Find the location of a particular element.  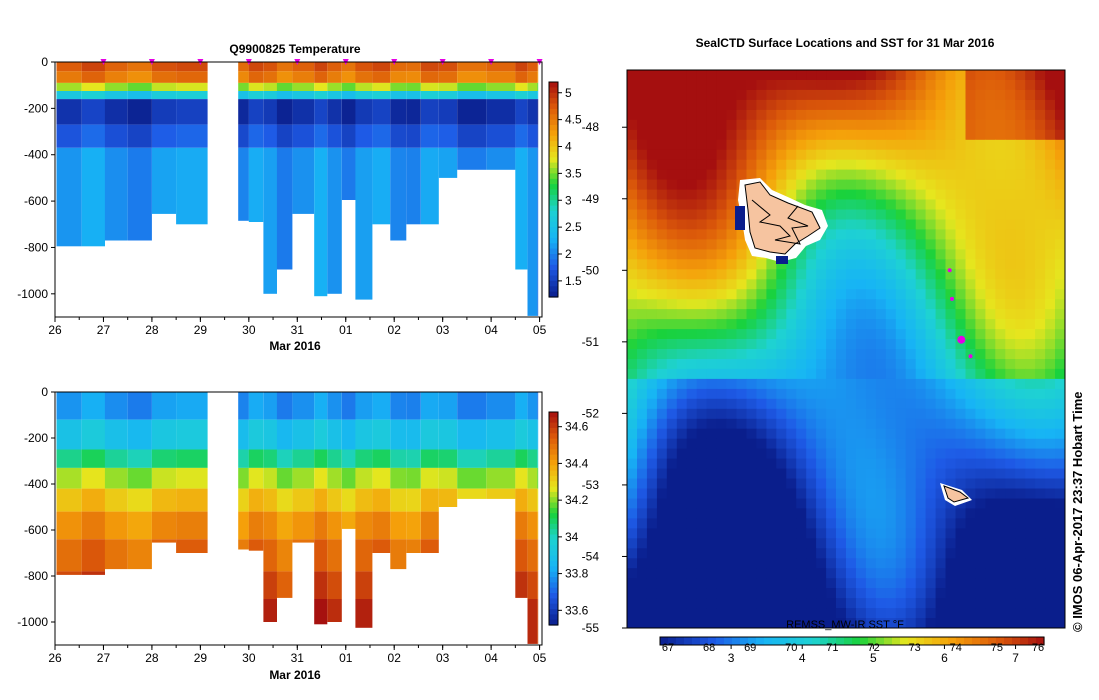

sst-colorbar-segment is located at coordinates (952, 641).